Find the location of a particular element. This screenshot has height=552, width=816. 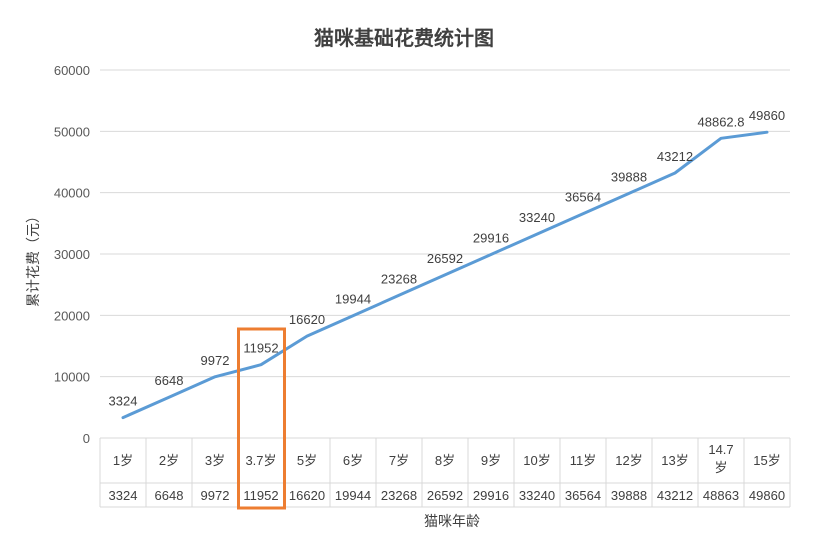

data-label: 39888 is located at coordinates (629, 176).